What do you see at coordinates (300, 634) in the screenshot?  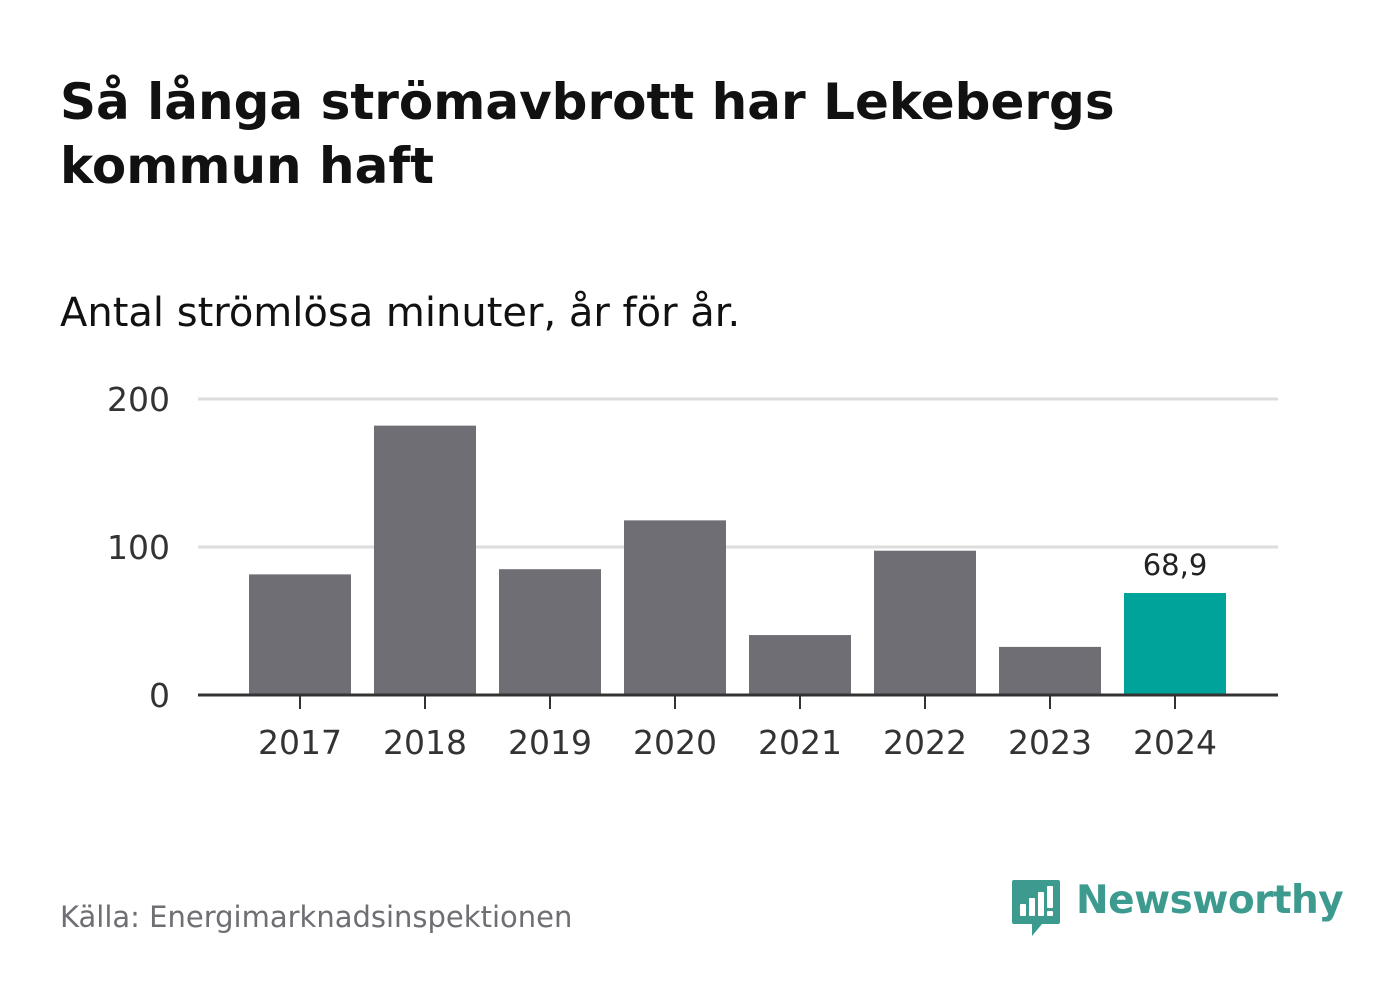 I see `bar-2017` at bounding box center [300, 634].